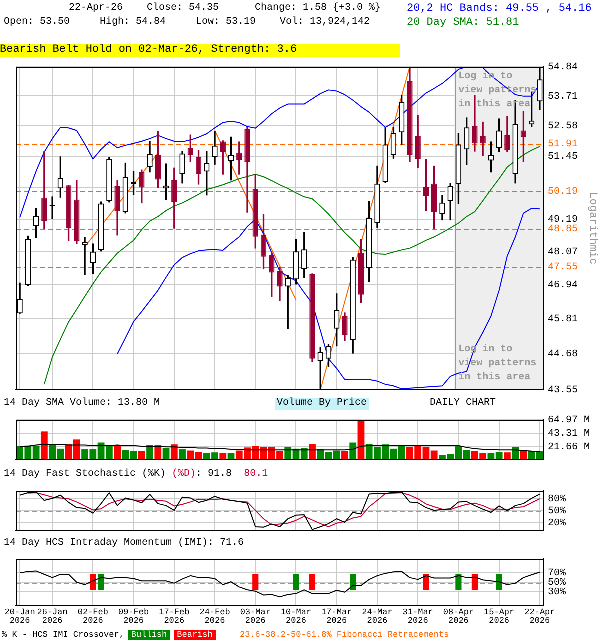  I want to click on text: 14 Day Fast Stochastic (%K), so click(85, 474).